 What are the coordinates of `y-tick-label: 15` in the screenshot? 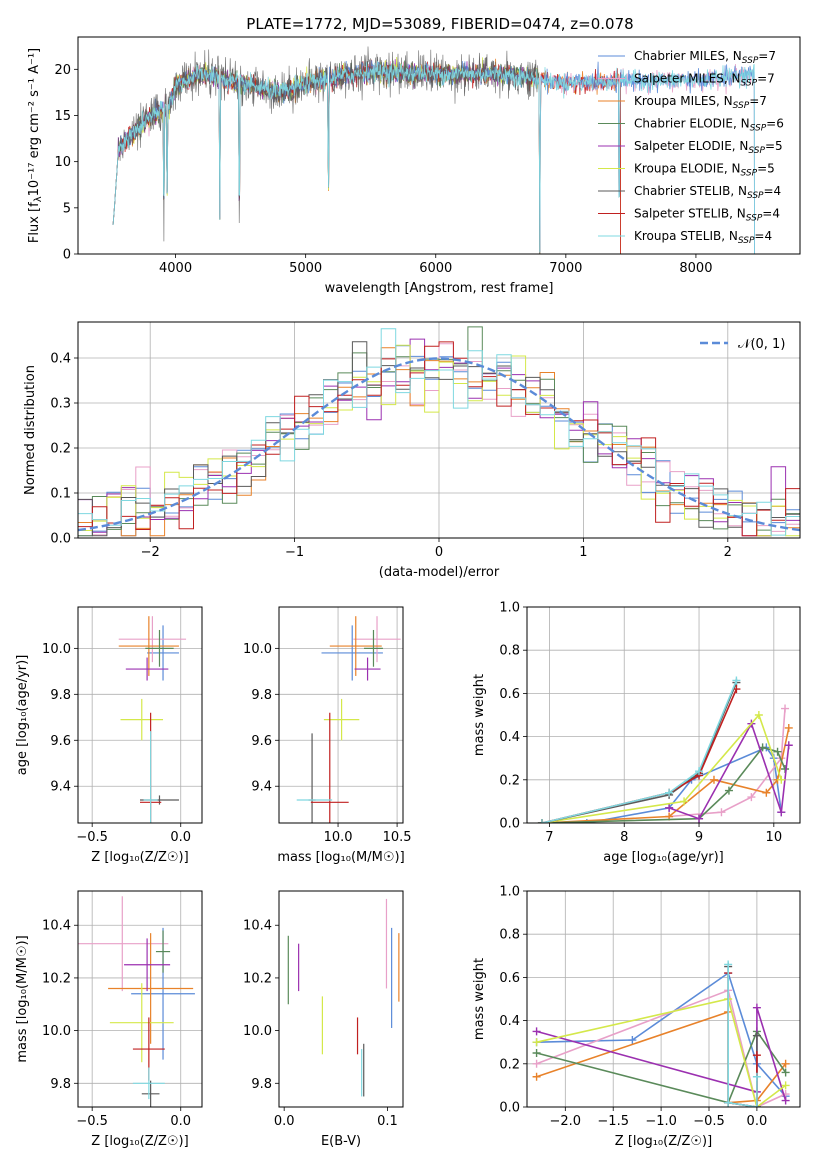 It's located at (62, 116).